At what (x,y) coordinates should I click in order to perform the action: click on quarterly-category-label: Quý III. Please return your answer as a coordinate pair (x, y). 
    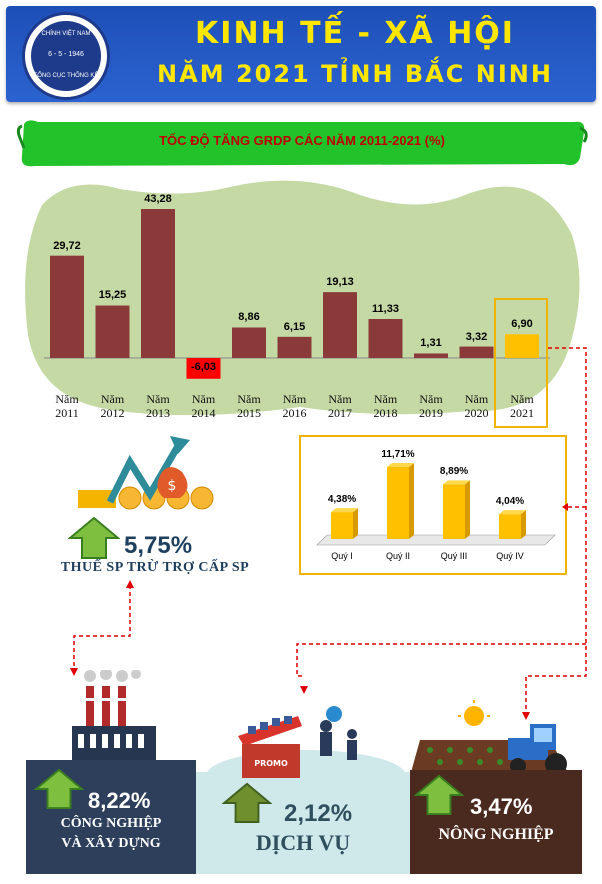
    Looking at the image, I should click on (454, 556).